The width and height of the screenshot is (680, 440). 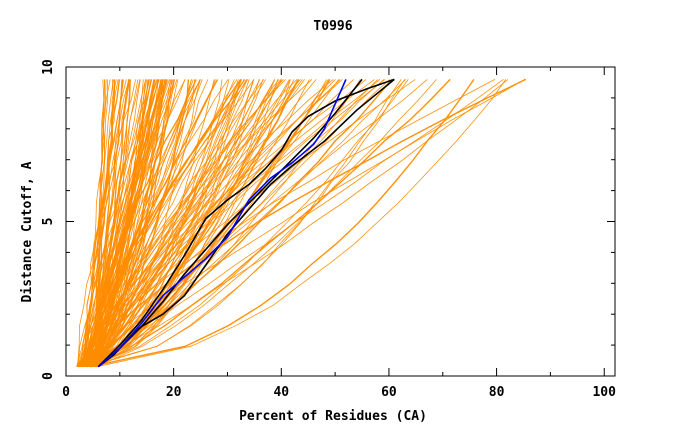 What do you see at coordinates (48, 222) in the screenshot?
I see `y-tick-label: 5` at bounding box center [48, 222].